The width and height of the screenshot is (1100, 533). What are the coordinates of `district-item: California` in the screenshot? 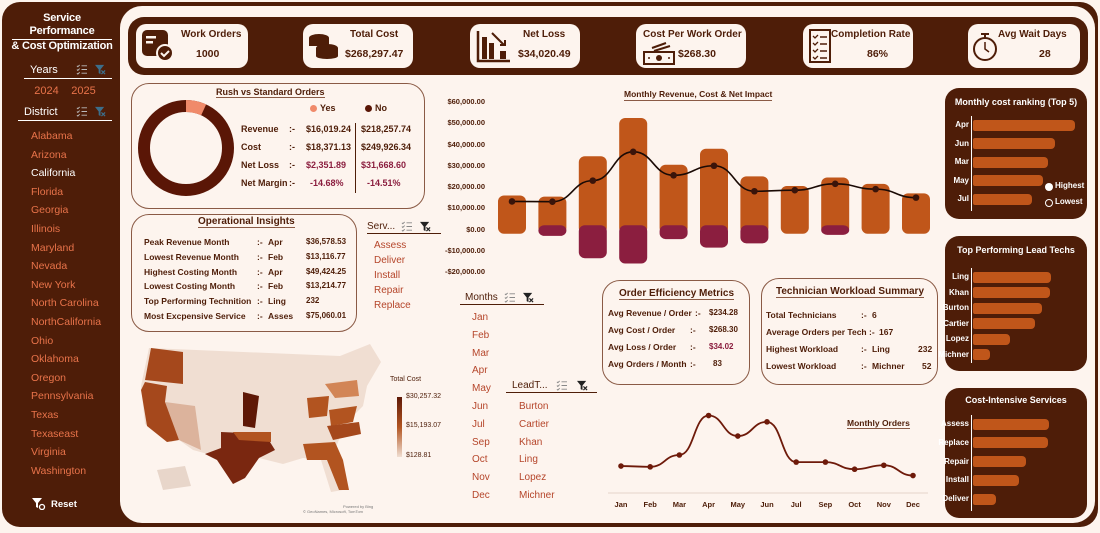 It's located at (53, 173).